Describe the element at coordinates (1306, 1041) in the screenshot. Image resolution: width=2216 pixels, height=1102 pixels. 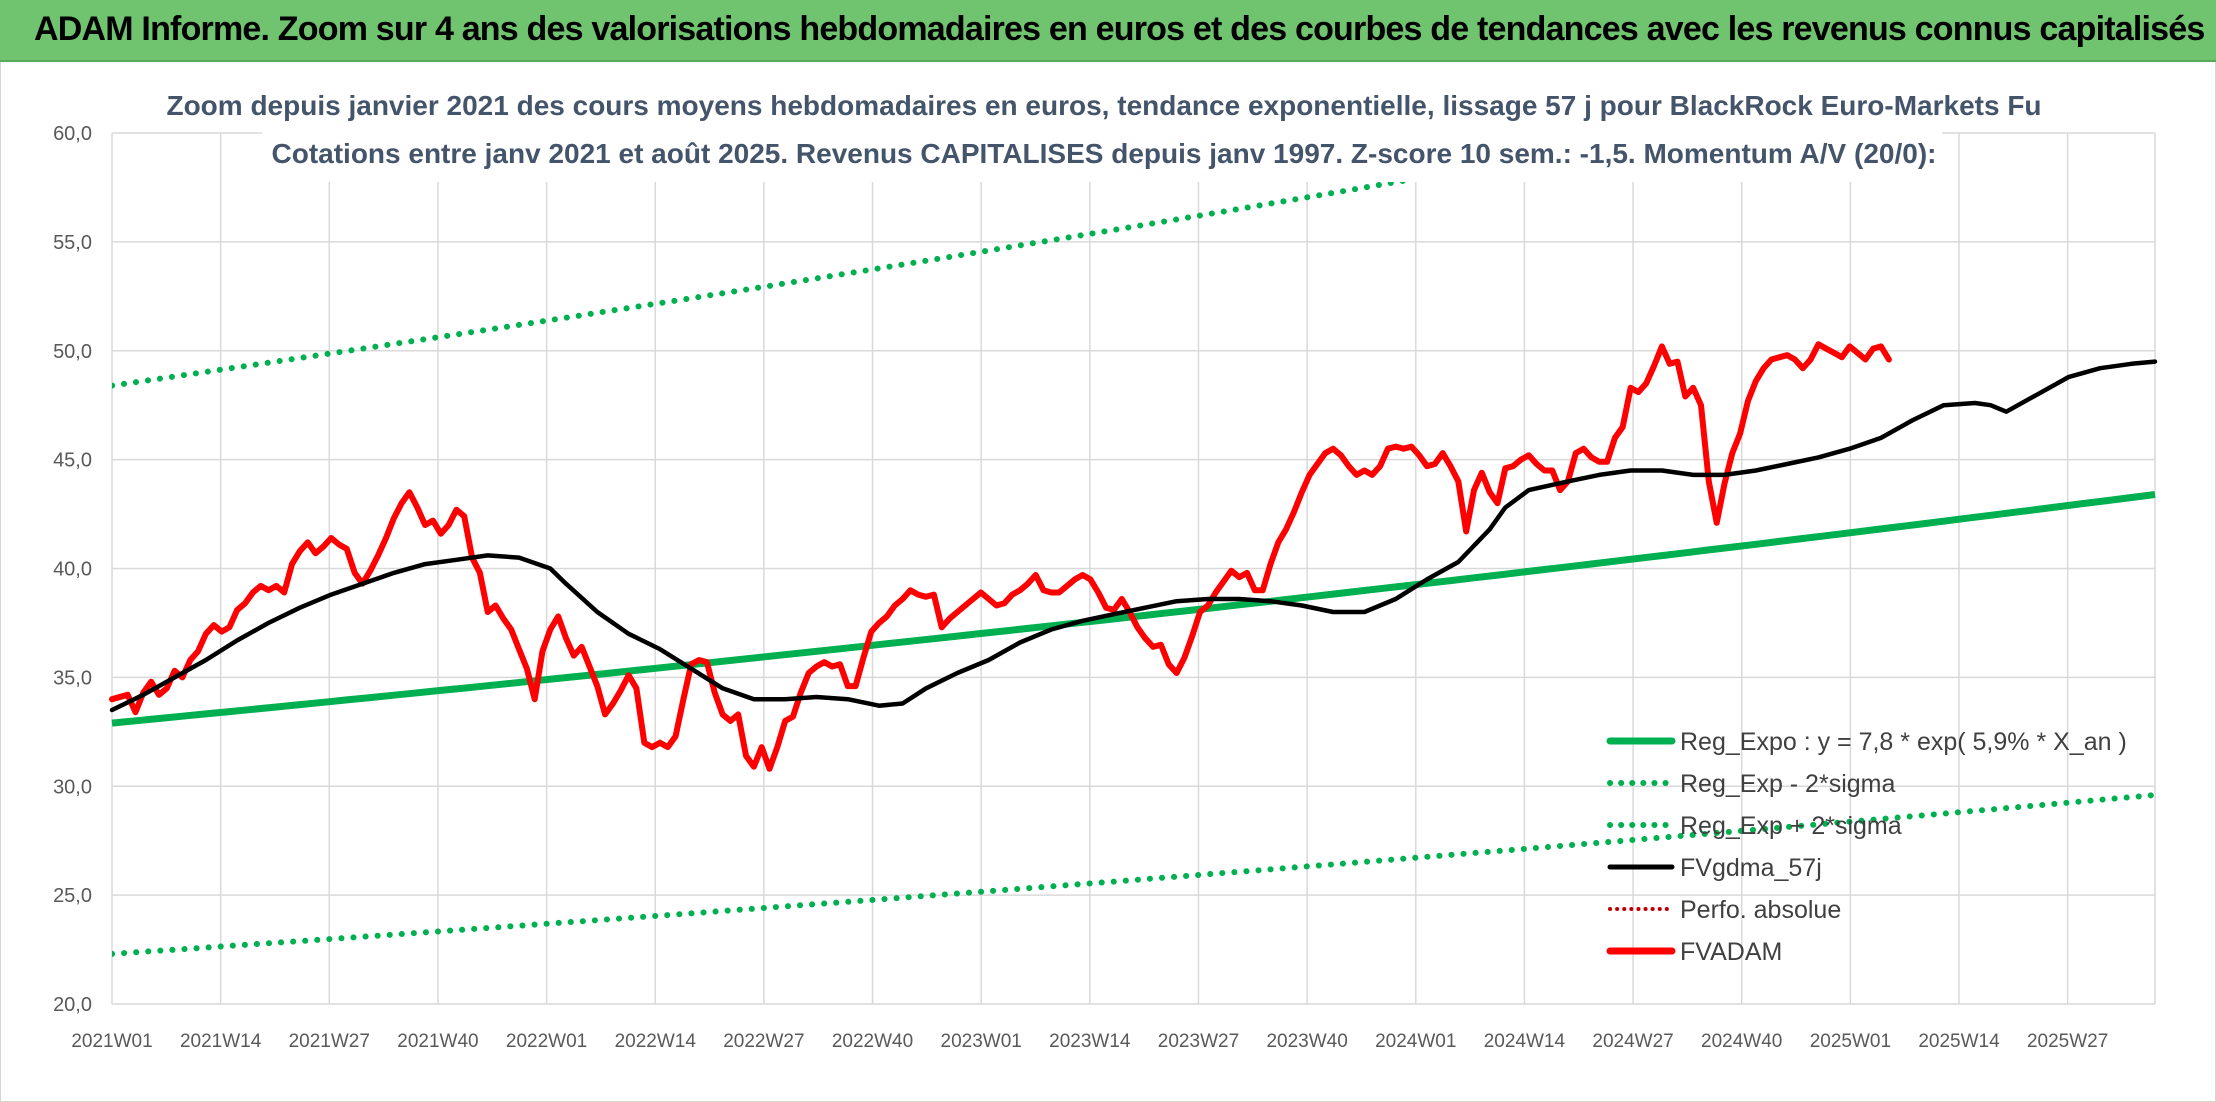
I see `x-tick-label: 2023W40` at that location.